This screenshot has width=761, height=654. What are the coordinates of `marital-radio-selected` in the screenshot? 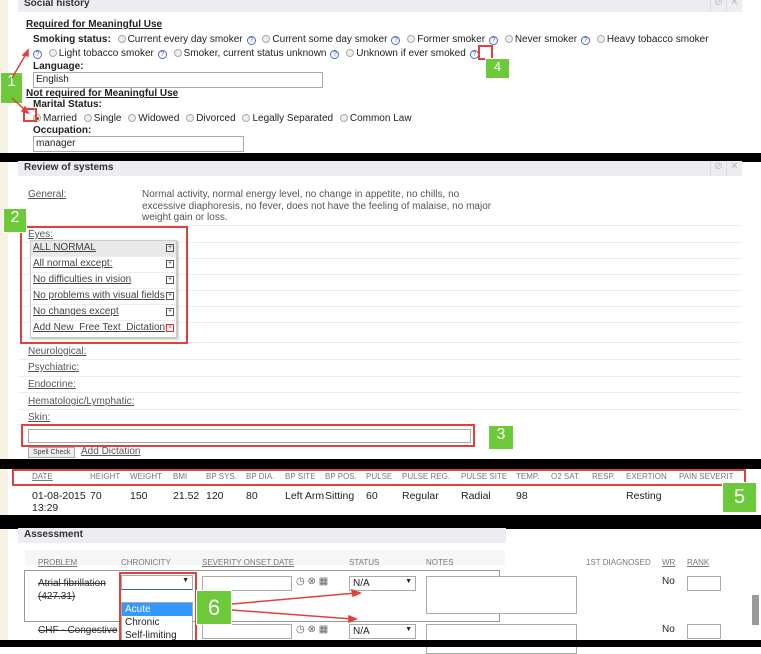 It's located at (37, 118).